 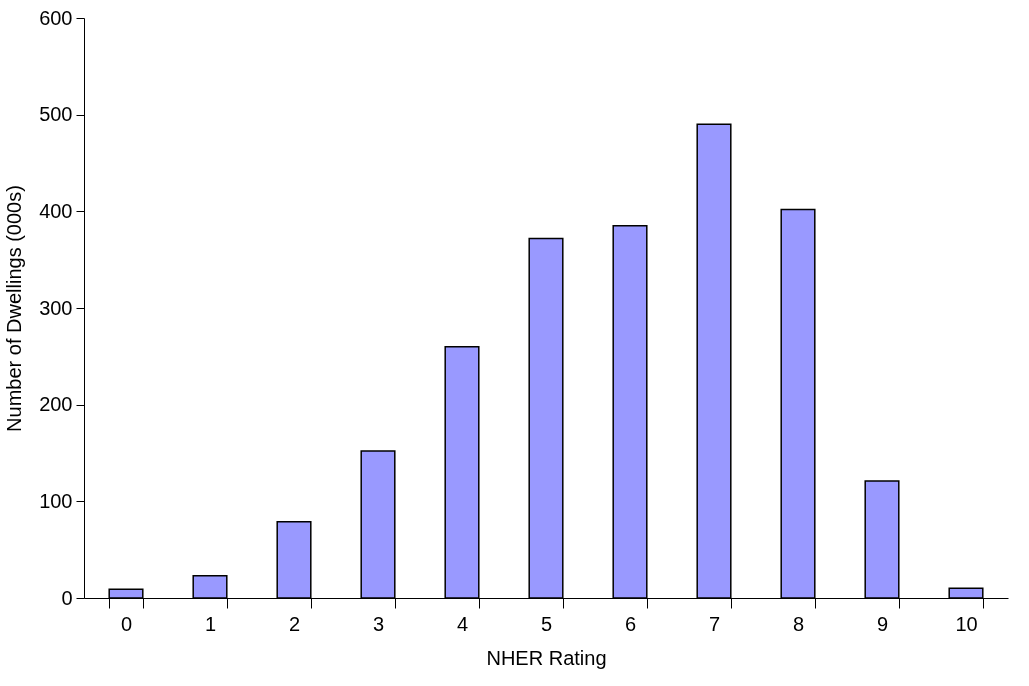 What do you see at coordinates (56, 210) in the screenshot?
I see `y-tick-label: 400` at bounding box center [56, 210].